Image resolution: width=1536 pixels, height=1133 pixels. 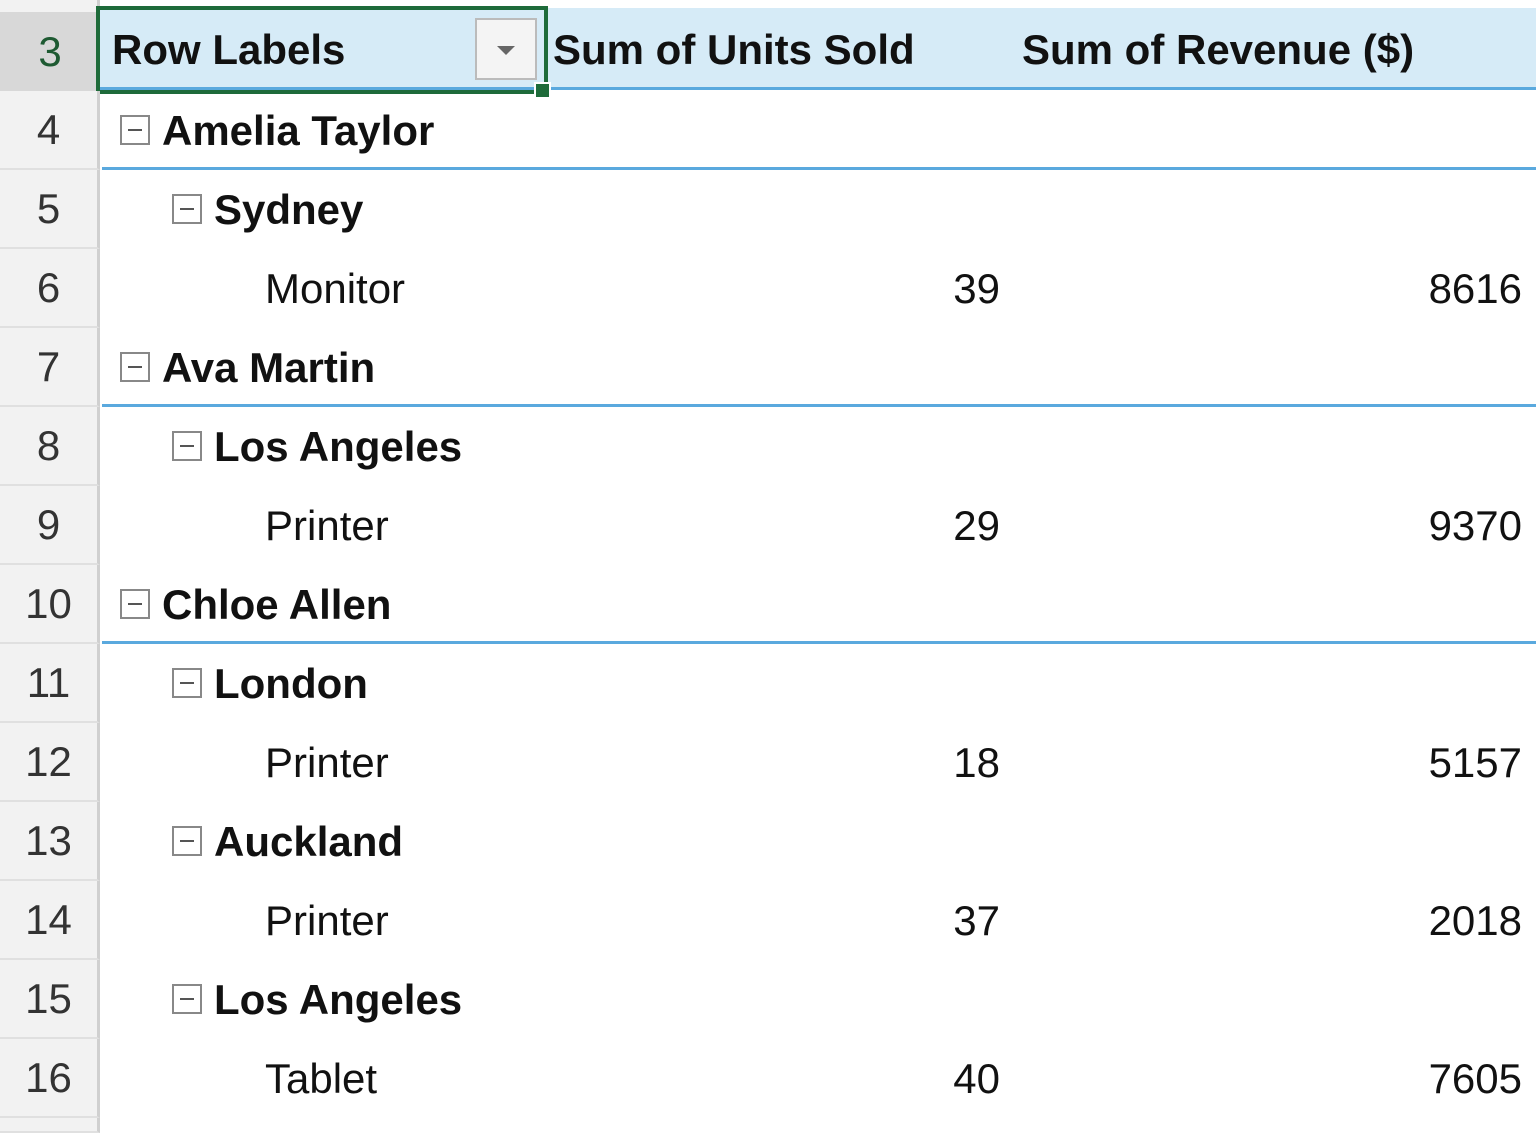 What do you see at coordinates (1475, 288) in the screenshot?
I see `revenue-value: 8616` at bounding box center [1475, 288].